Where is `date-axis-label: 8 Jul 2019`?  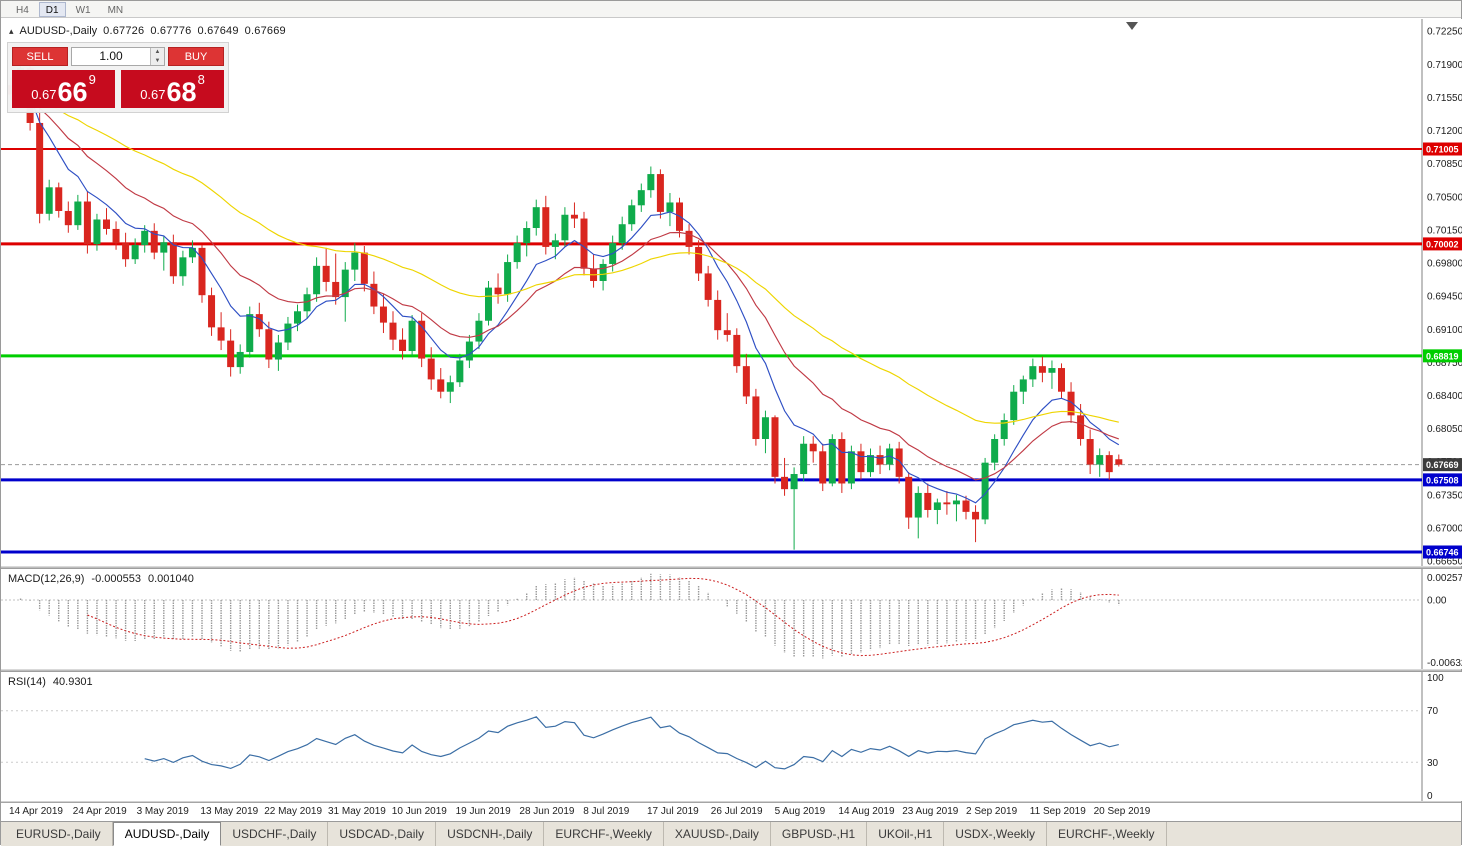 date-axis-label: 8 Jul 2019 is located at coordinates (606, 811).